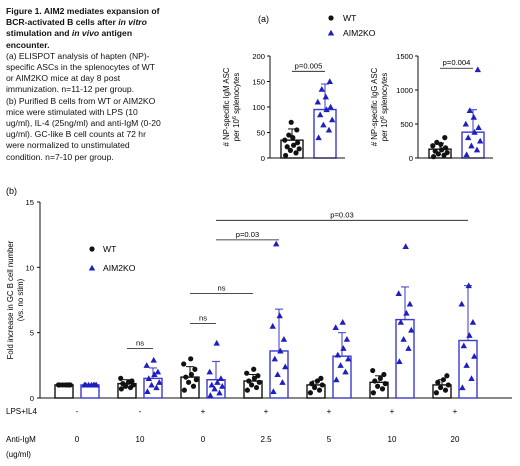 This screenshot has height=466, width=520. Describe the element at coordinates (404, 56) in the screenshot. I see `y-tick-label: 1500` at that location.